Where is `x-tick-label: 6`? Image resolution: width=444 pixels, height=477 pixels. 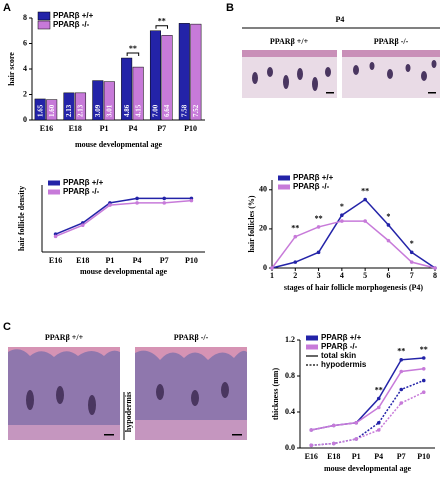
x-tick-label: 6 is located at coordinates (388, 275).